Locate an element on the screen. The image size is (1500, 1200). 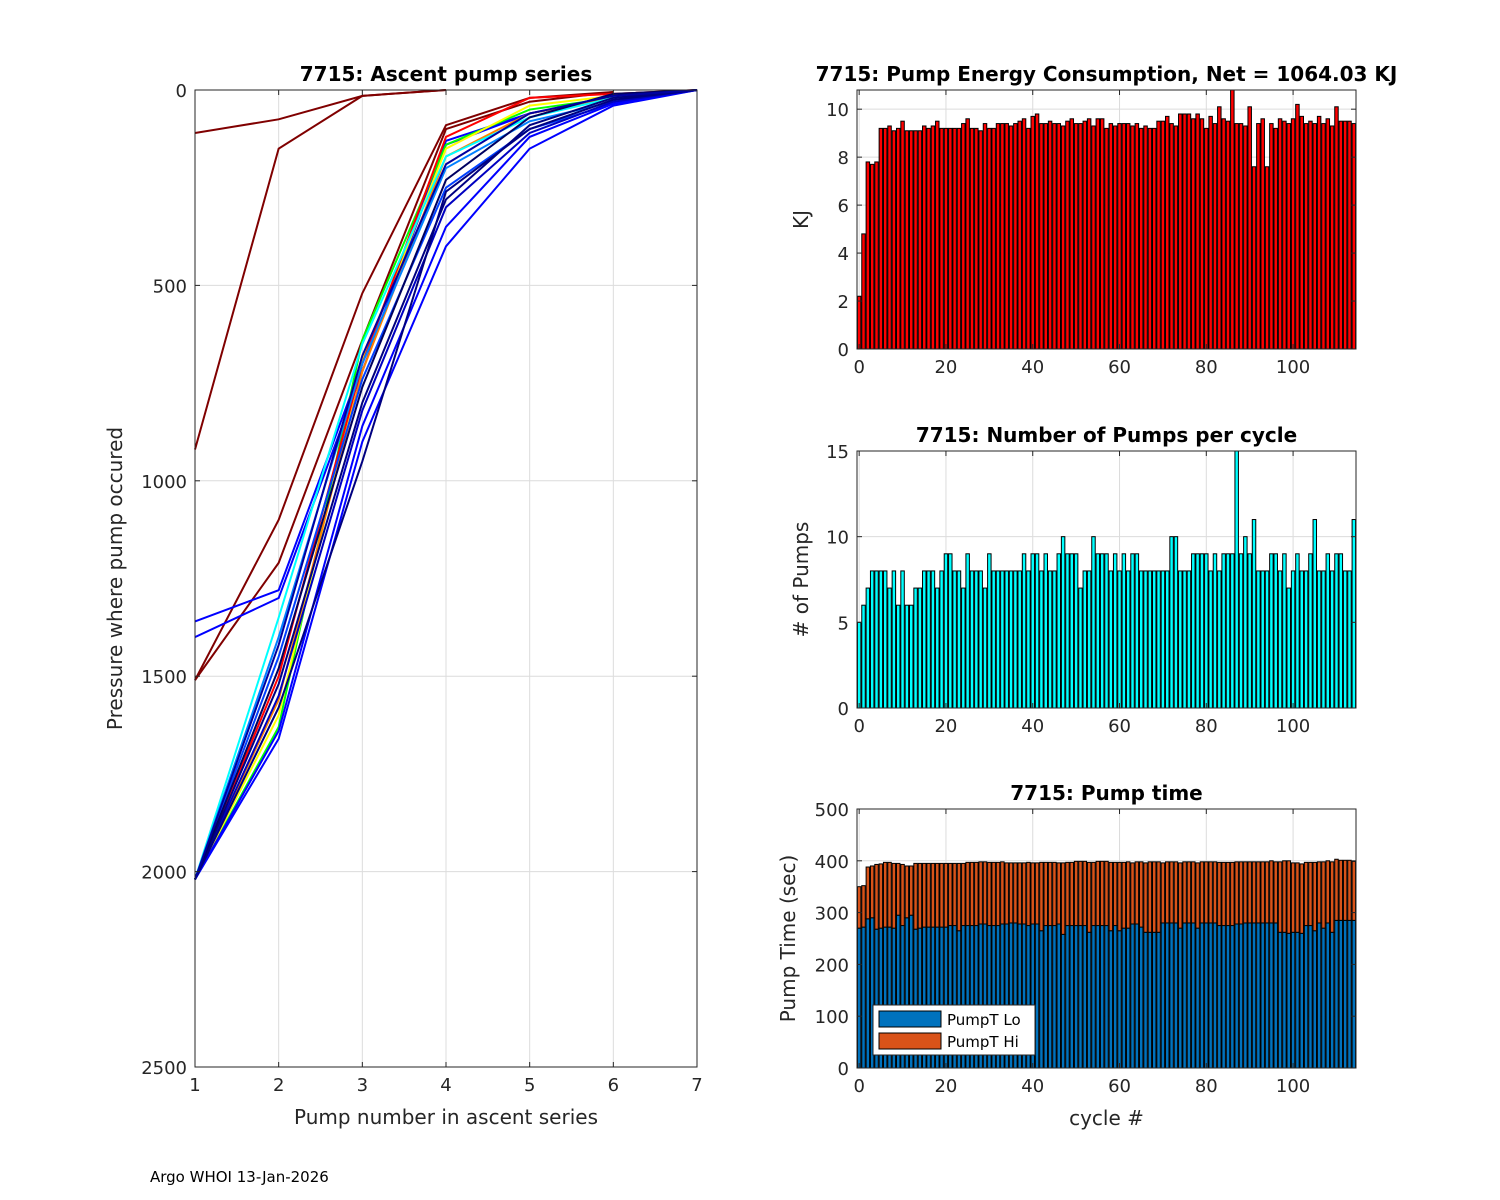
x-tick-label: 5 is located at coordinates (529, 1085).